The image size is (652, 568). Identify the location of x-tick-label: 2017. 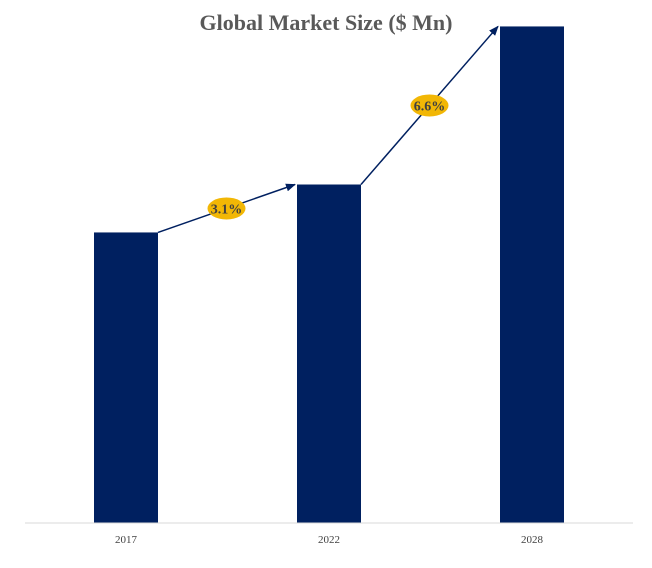
(126, 540).